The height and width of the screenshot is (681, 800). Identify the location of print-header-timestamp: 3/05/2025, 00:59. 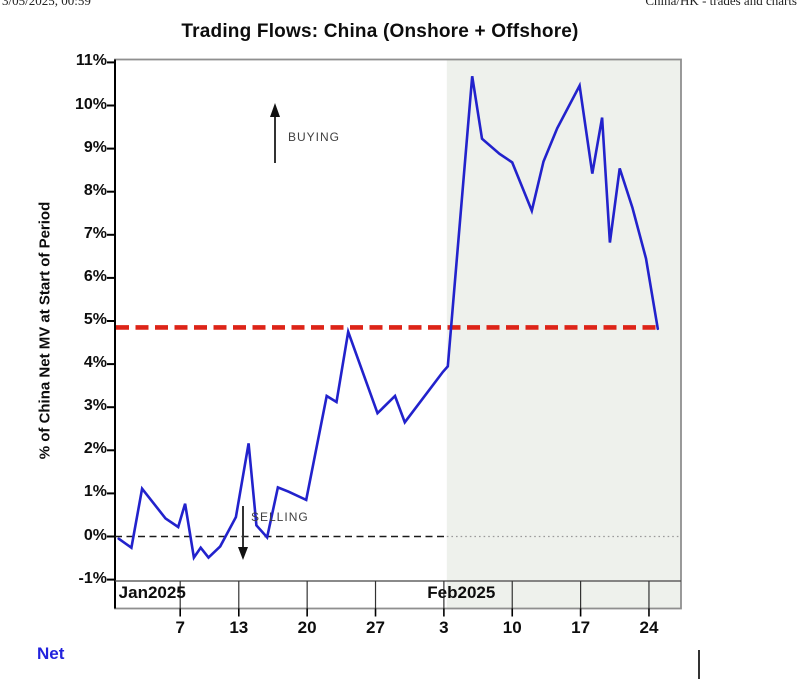
(46, 4).